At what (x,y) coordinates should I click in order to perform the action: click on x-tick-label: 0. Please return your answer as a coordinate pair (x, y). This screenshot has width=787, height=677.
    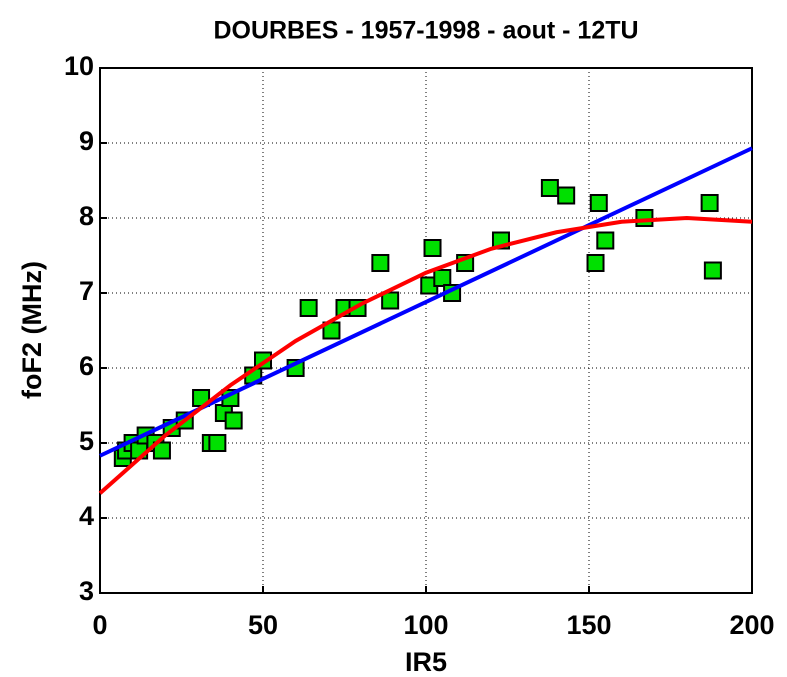
    Looking at the image, I should click on (99, 625).